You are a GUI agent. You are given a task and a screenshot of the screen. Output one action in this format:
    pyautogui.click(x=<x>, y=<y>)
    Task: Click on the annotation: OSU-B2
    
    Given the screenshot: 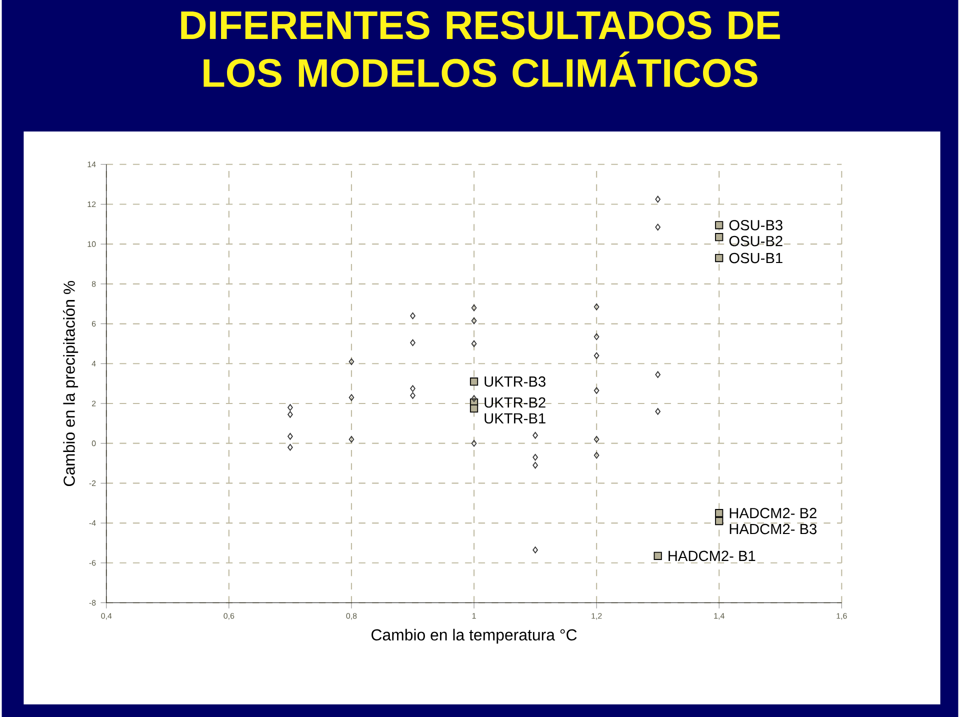 What is the action you would take?
    pyautogui.click(x=755, y=241)
    